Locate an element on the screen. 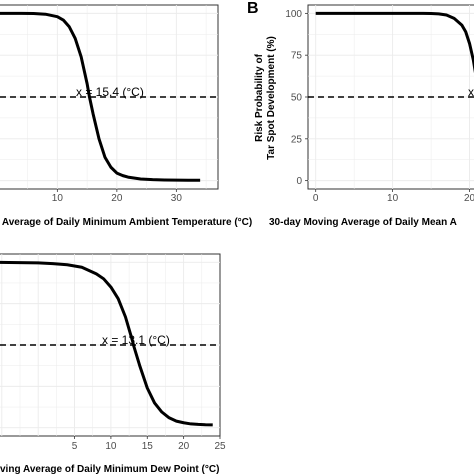  y-tick-label: 25 is located at coordinates (297, 139).